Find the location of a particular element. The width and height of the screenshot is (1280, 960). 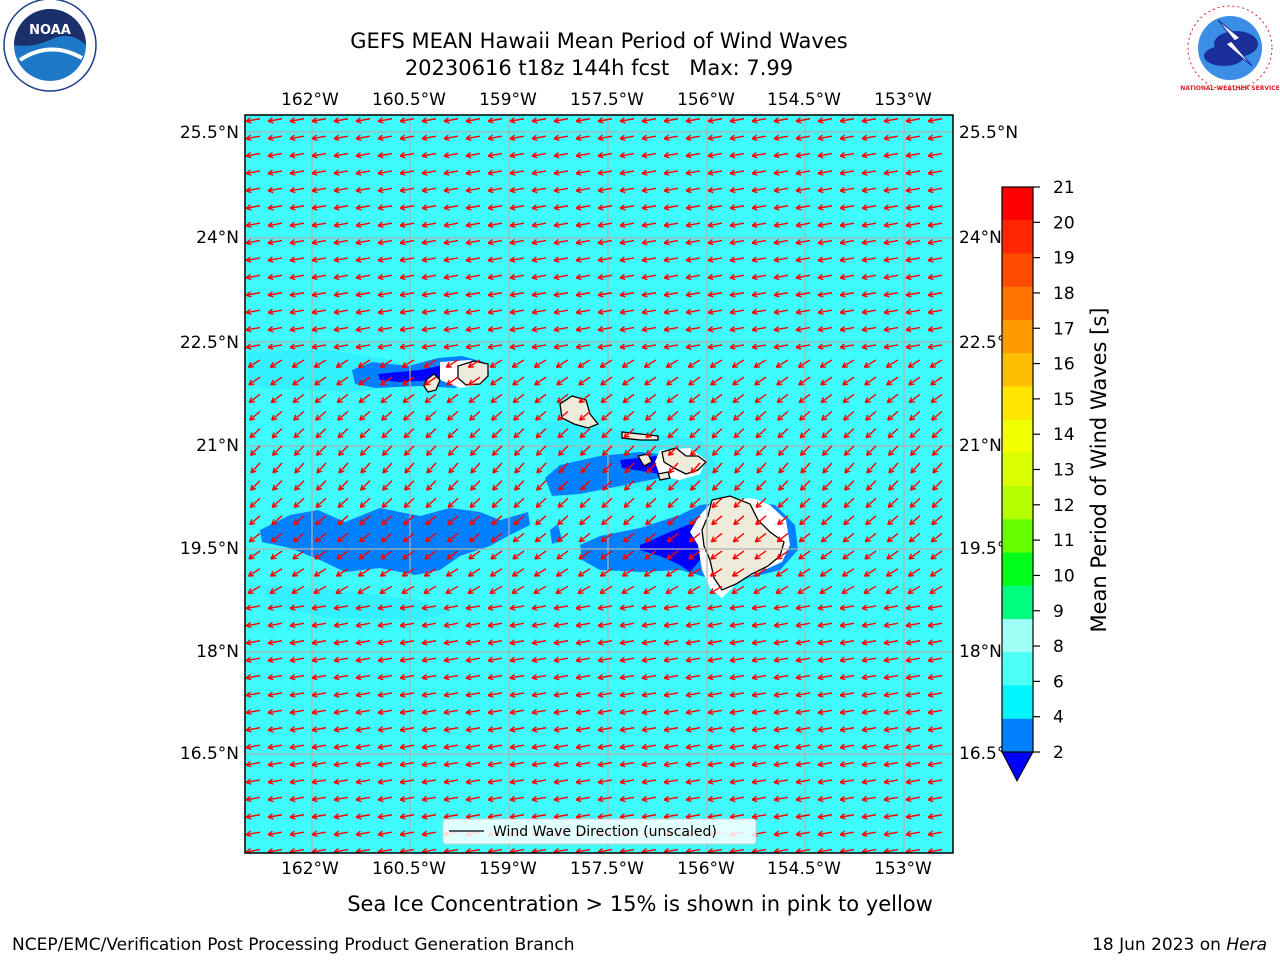

colorbar-tick-label: 9 is located at coordinates (1058, 612).